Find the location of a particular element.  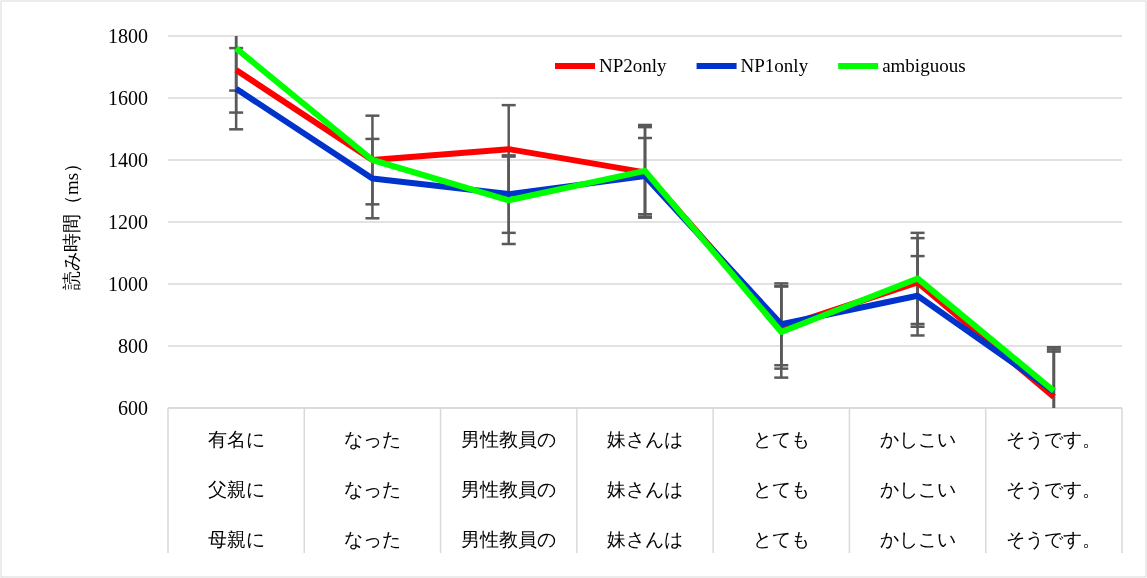

x-tick-label: 男性教員の is located at coordinates (509, 439).